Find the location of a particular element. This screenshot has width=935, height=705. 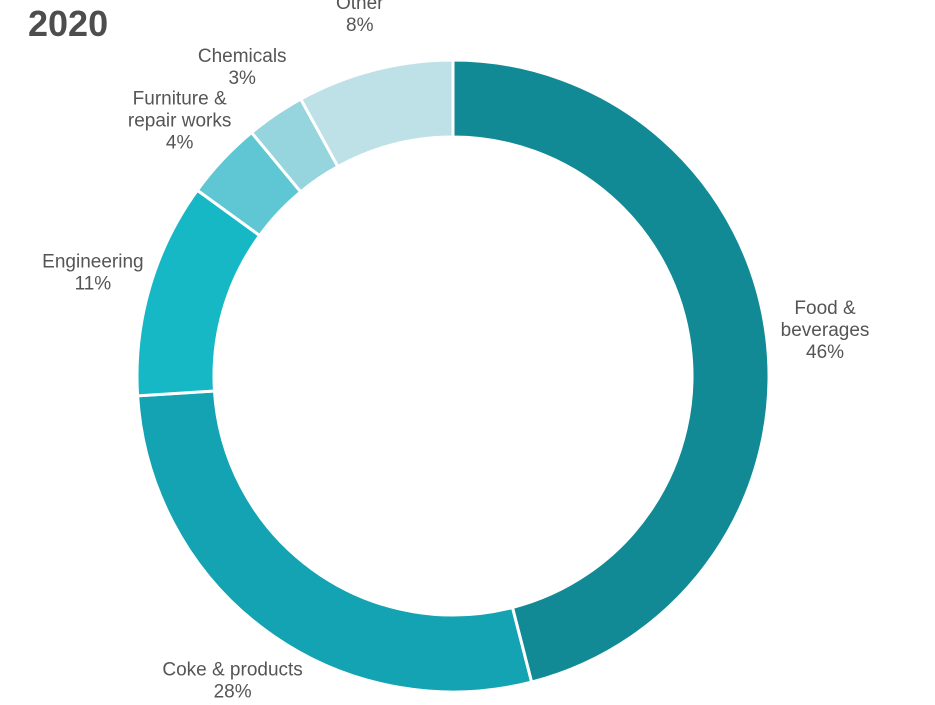

label-chemicals: Chemicals 3% is located at coordinates (242, 67).